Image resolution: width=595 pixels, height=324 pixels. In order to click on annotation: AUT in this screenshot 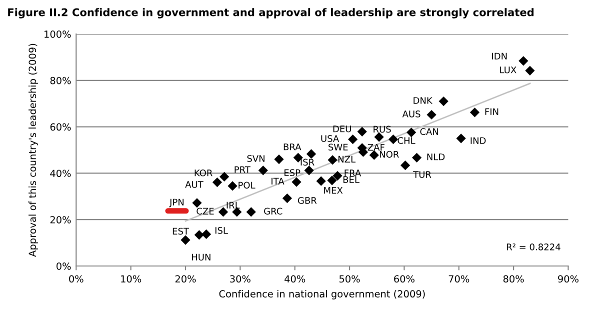, I will do `click(194, 184)`.